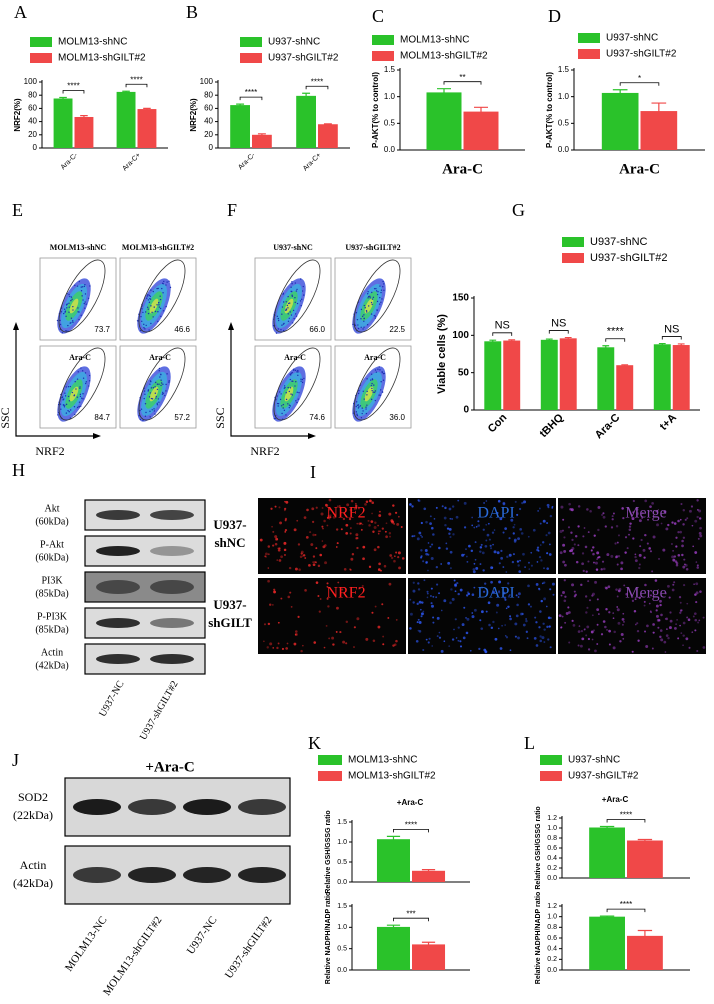 The width and height of the screenshot is (714, 1004). What do you see at coordinates (51, 593) in the screenshot?
I see `protein-size: (85kDa)` at bounding box center [51, 593].